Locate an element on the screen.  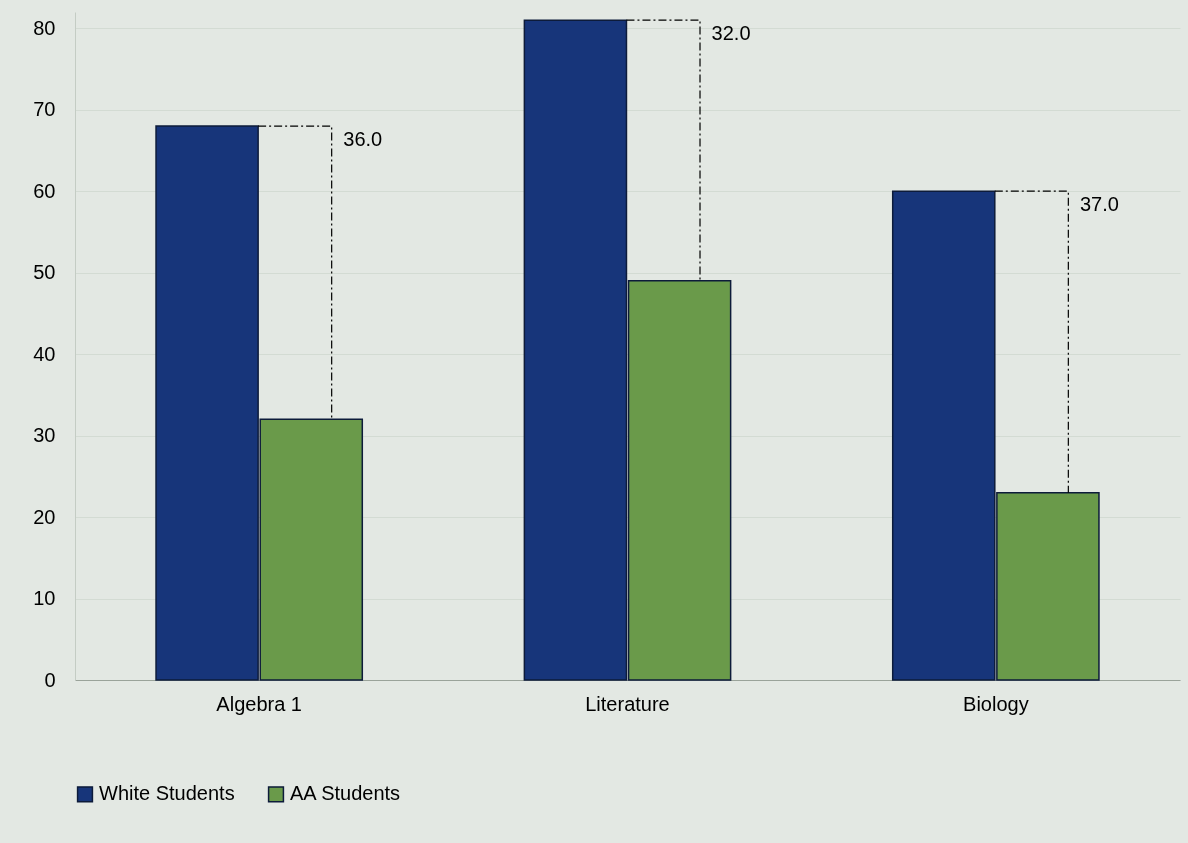
y-tick-label: 0 is located at coordinates (50, 679).